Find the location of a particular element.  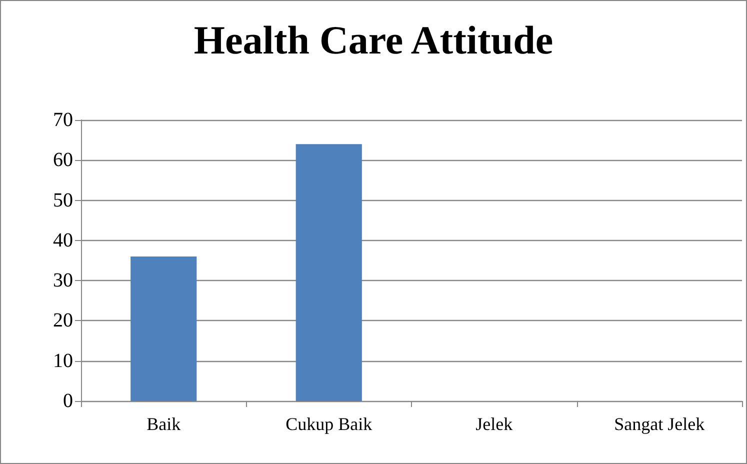

x-tick-label: Baik is located at coordinates (163, 424).